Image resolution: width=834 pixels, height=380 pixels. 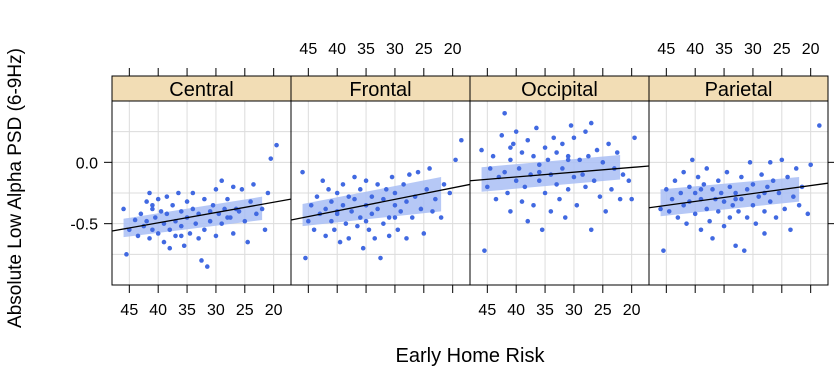 What do you see at coordinates (366, 49) in the screenshot?
I see `x-tick-label-top: 35` at bounding box center [366, 49].